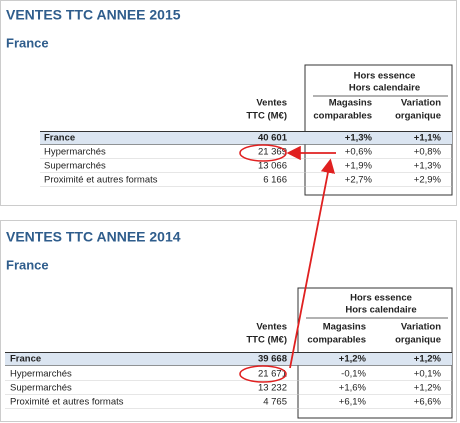  Describe the element at coordinates (353, 374) in the screenshot. I see `cell: -0,1%` at that location.